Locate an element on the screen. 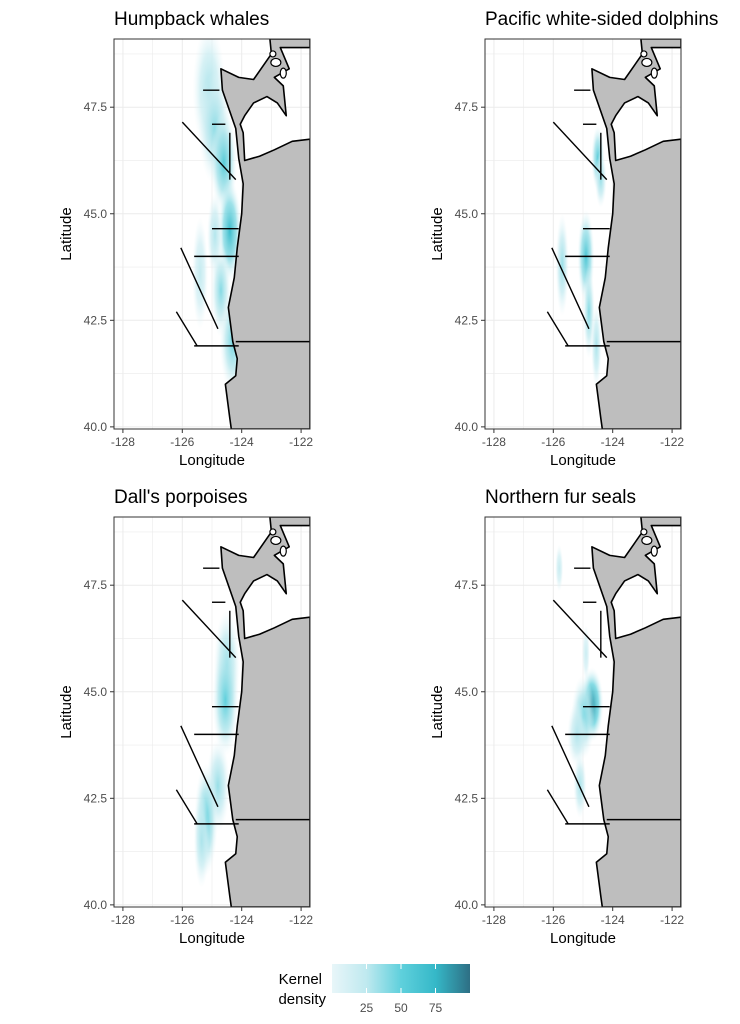  legend-tick-label: 25 is located at coordinates (367, 1008).